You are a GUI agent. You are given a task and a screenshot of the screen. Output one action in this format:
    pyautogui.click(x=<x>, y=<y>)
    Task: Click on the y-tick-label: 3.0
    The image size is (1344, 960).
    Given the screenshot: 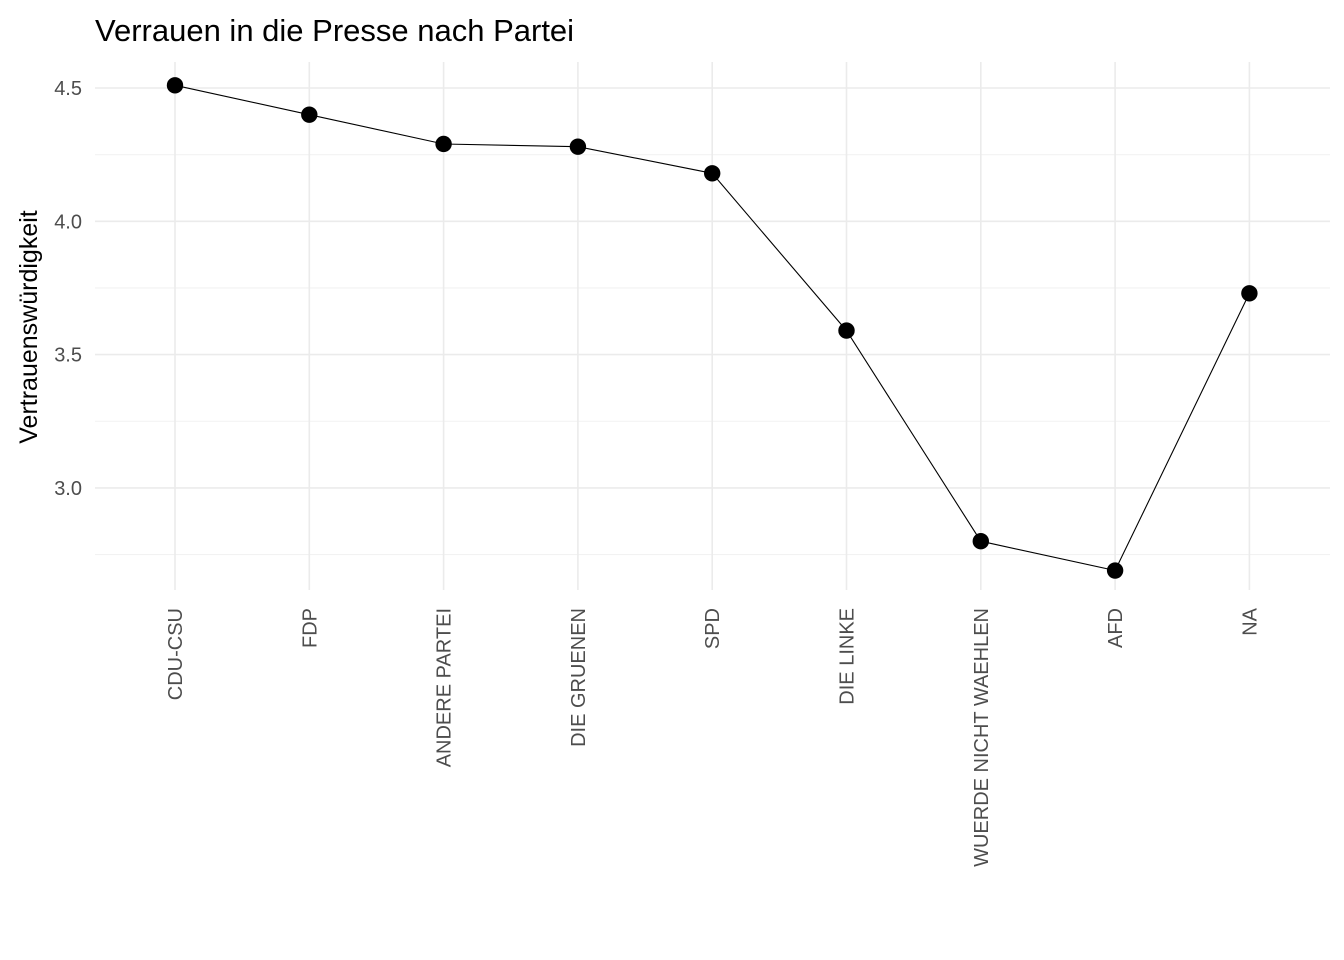 What is the action you would take?
    pyautogui.click(x=68, y=489)
    